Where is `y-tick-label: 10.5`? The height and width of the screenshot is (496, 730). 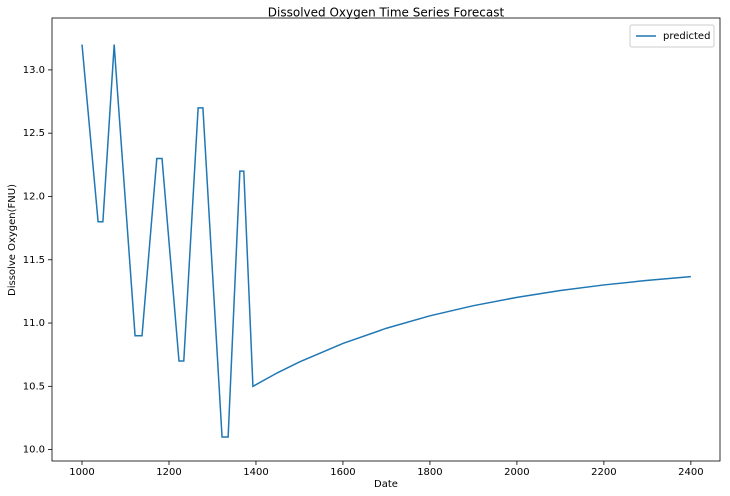 y-tick-label: 10.5 is located at coordinates (34, 386).